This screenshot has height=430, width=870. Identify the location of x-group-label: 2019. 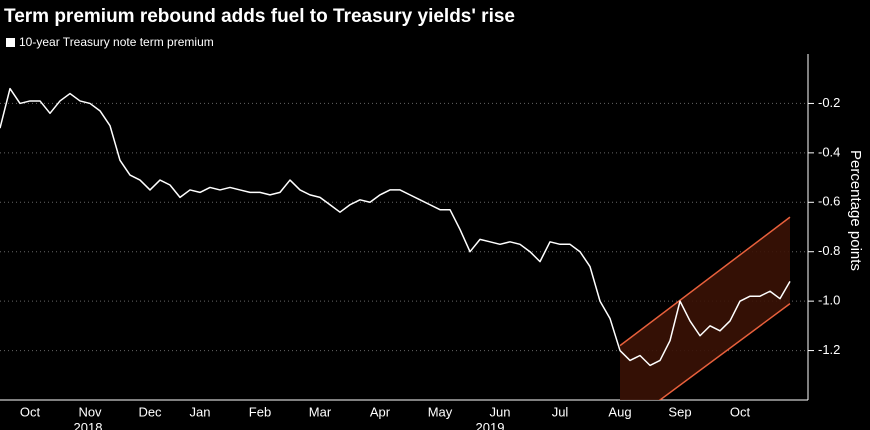
(490, 425).